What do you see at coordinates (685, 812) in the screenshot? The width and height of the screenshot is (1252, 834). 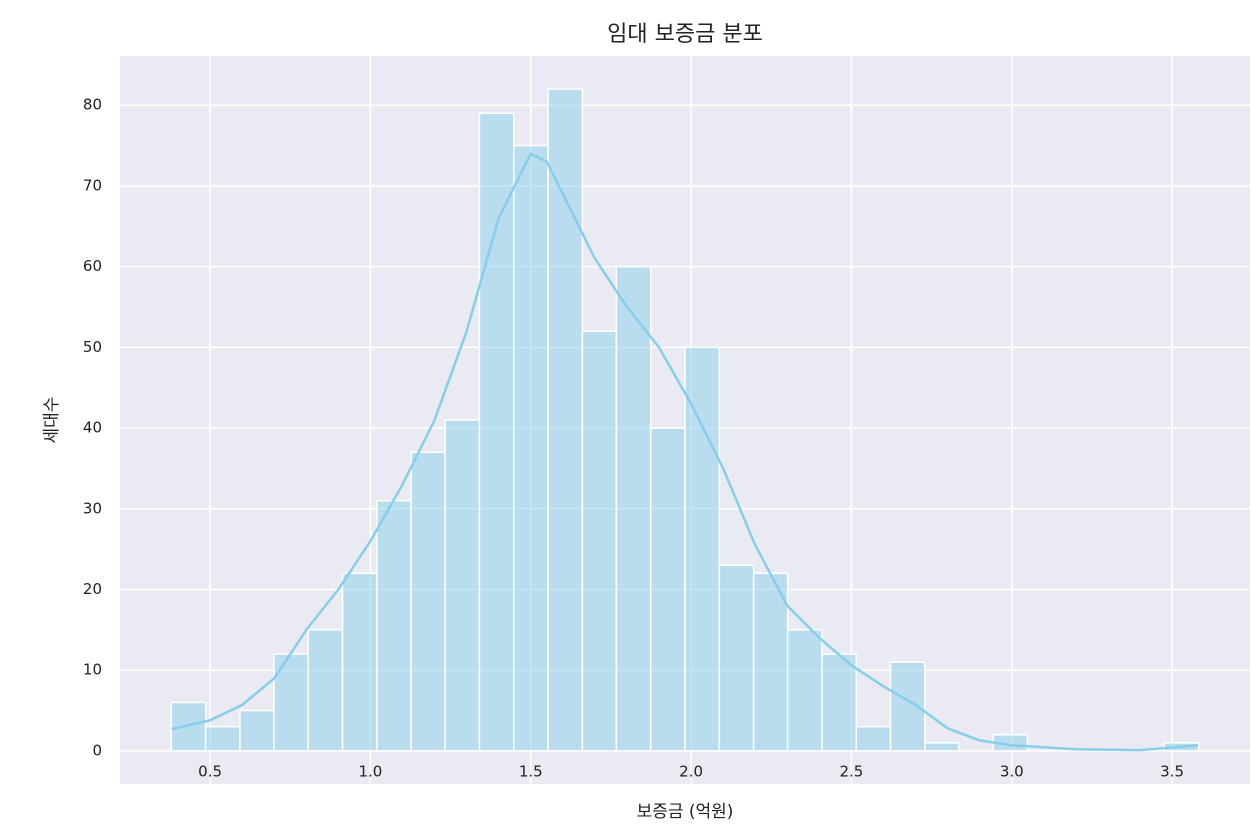 I see `x-axis-label: 보증금 (억원)` at bounding box center [685, 812].